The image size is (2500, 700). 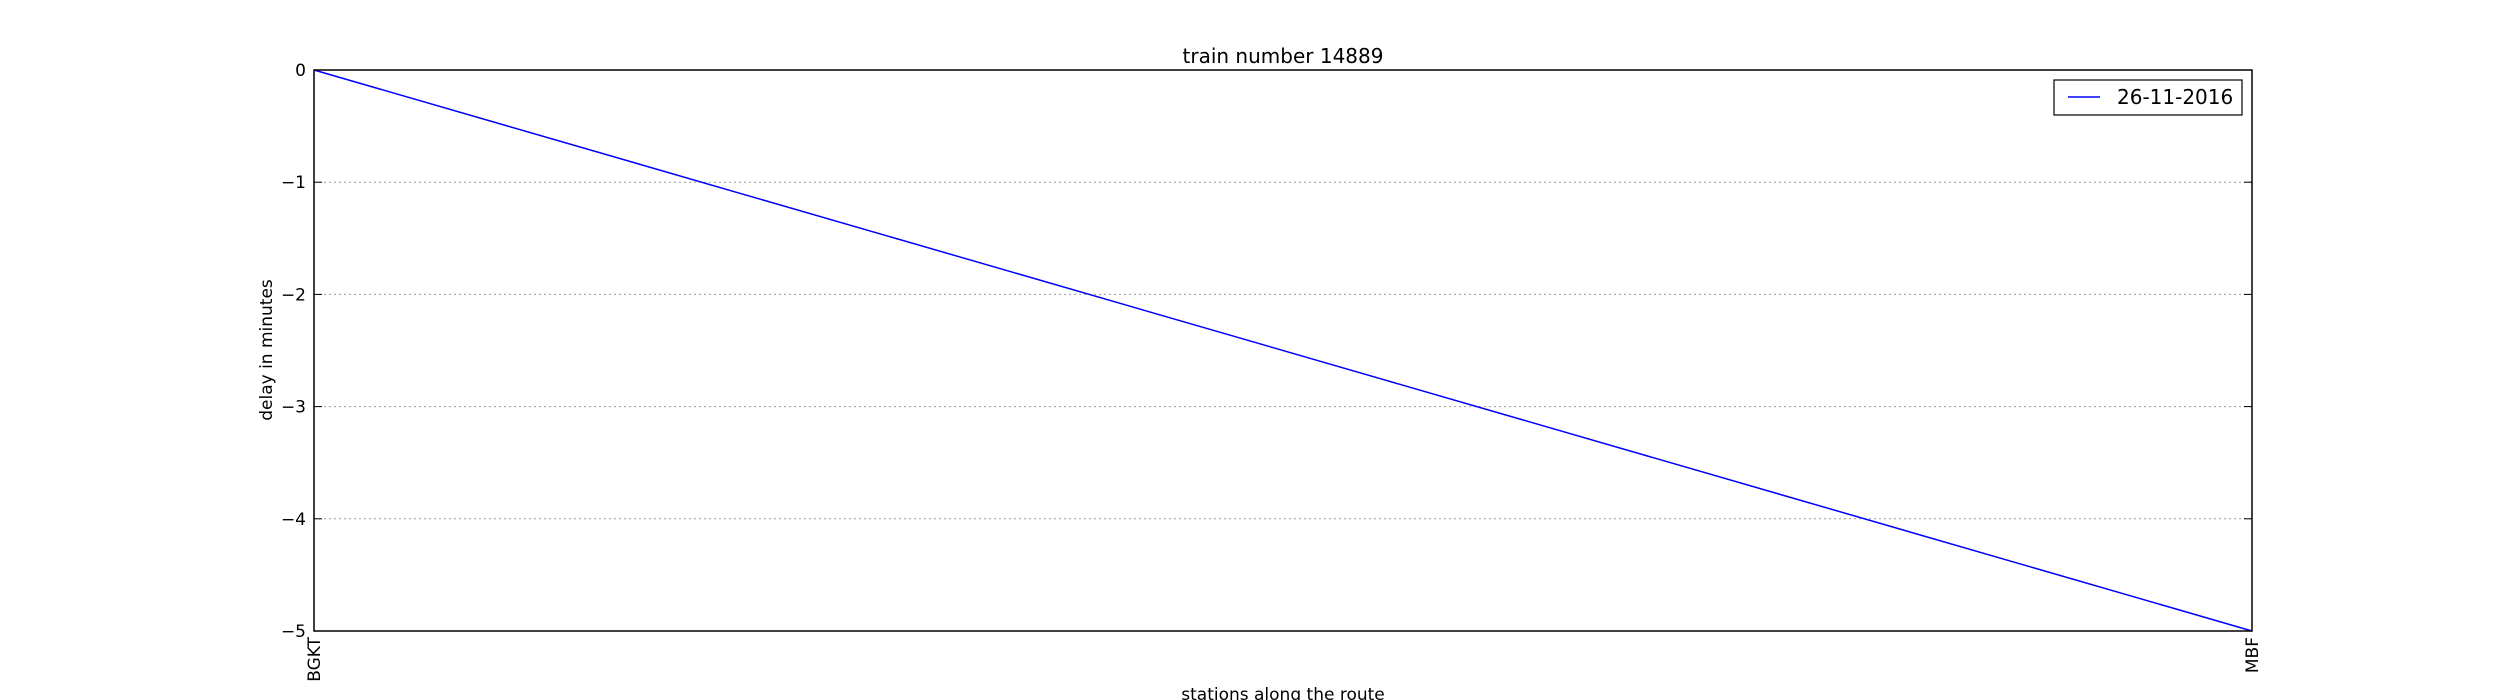 I want to click on y-tick-label: −4, so click(x=293, y=520).